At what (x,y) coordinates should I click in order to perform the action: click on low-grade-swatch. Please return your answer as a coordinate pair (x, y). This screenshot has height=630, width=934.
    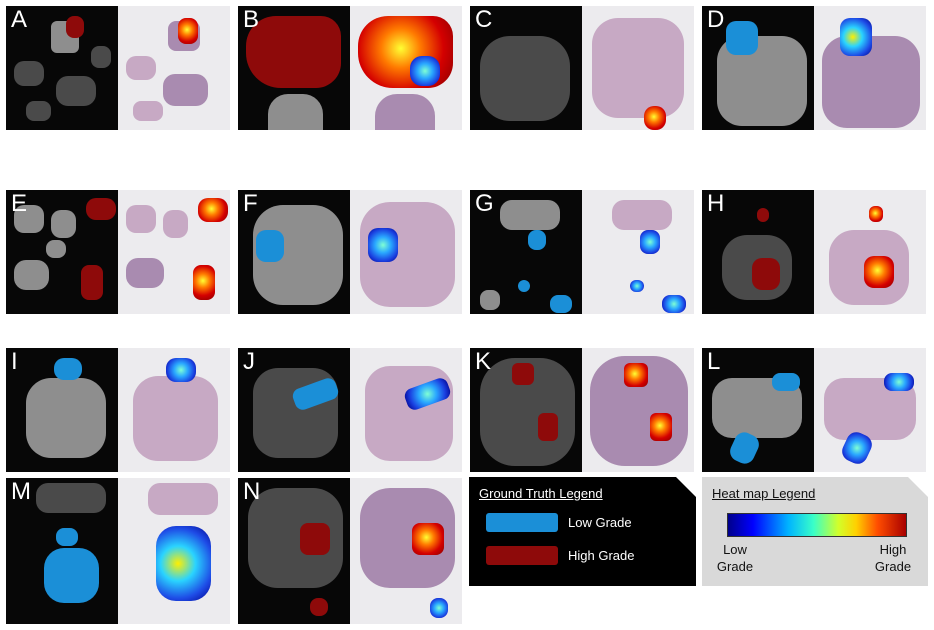
    Looking at the image, I should click on (522, 522).